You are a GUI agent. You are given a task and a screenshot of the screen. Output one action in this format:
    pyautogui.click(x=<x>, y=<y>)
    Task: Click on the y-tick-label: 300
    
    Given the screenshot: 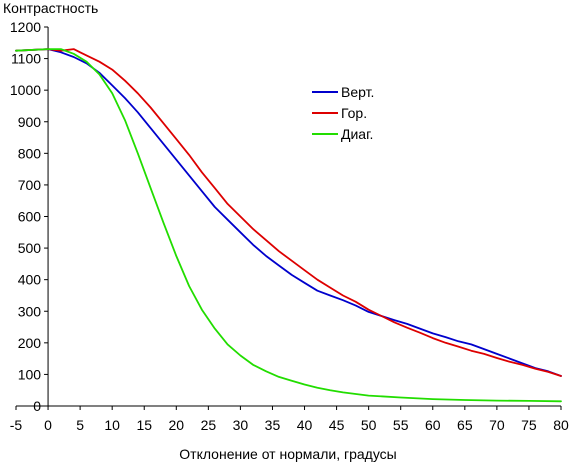 What is the action you would take?
    pyautogui.click(x=30, y=311)
    